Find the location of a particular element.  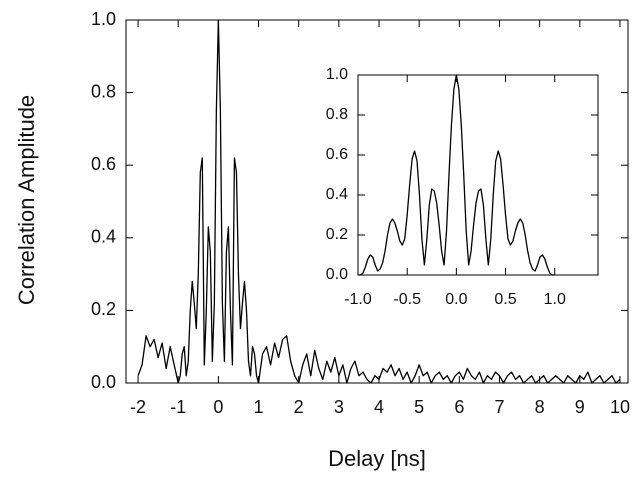

x-tick-label: 1.0 is located at coordinates (555, 299).